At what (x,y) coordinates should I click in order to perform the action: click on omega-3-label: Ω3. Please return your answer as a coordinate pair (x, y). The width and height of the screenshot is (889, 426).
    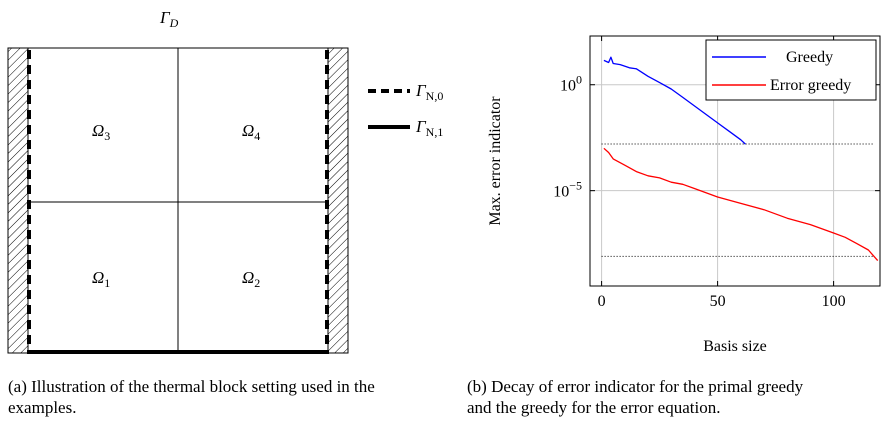
    Looking at the image, I should click on (101, 132).